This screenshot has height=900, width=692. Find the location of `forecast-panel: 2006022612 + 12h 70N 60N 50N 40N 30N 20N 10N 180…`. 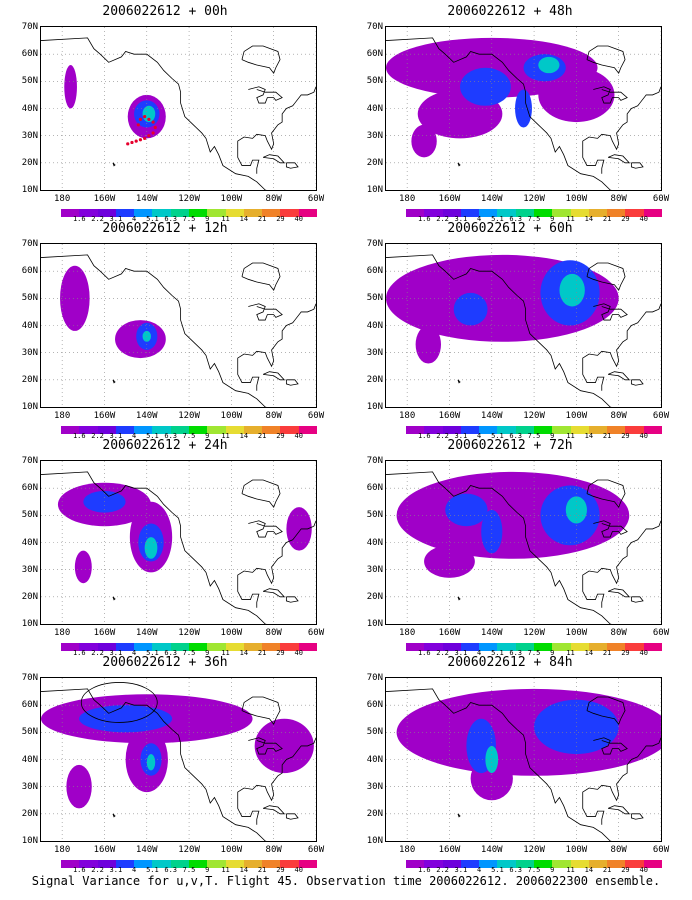

forecast-panel: 2006022612 + 12h 70N 60N 50N 40N 30N 20N 10N 180… is located at coordinates (165, 331).